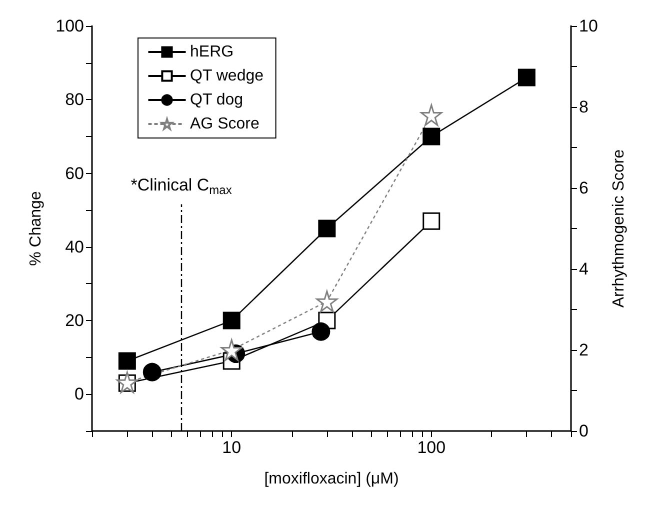 The height and width of the screenshot is (509, 648). I want to click on y2-tick-label: 6, so click(583, 188).